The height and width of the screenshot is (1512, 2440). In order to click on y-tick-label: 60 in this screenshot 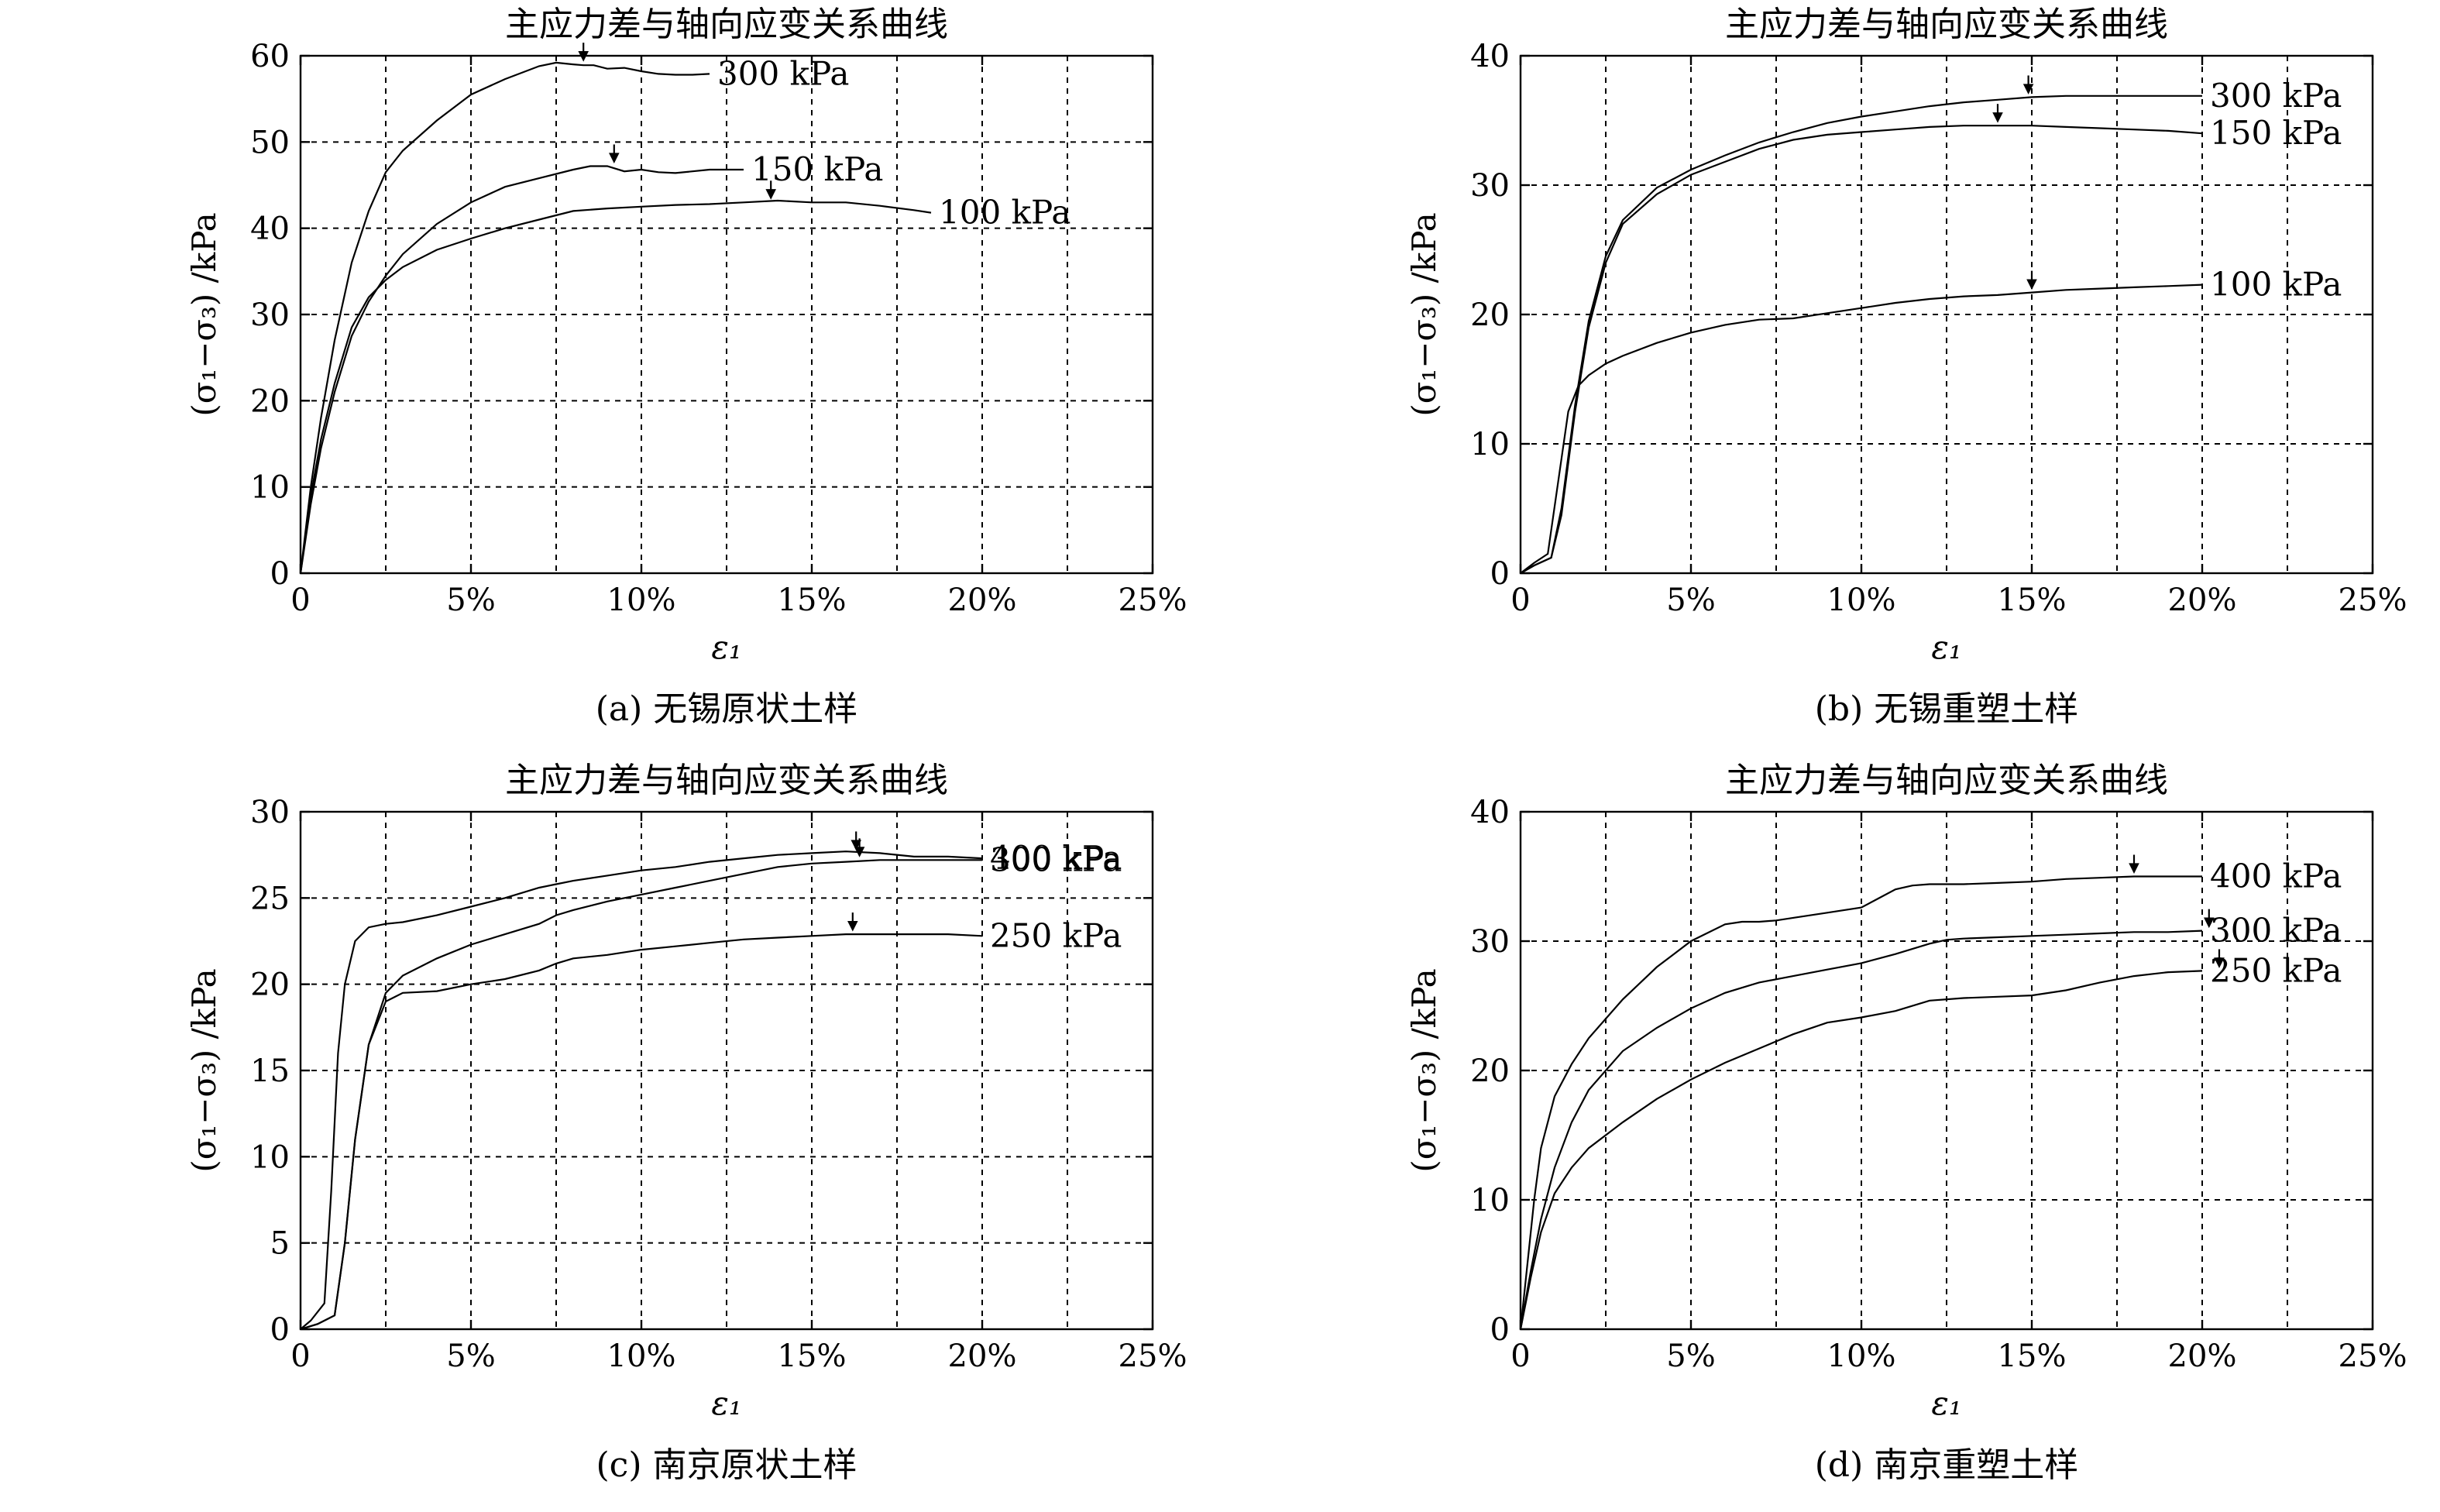, I will do `click(270, 56)`.